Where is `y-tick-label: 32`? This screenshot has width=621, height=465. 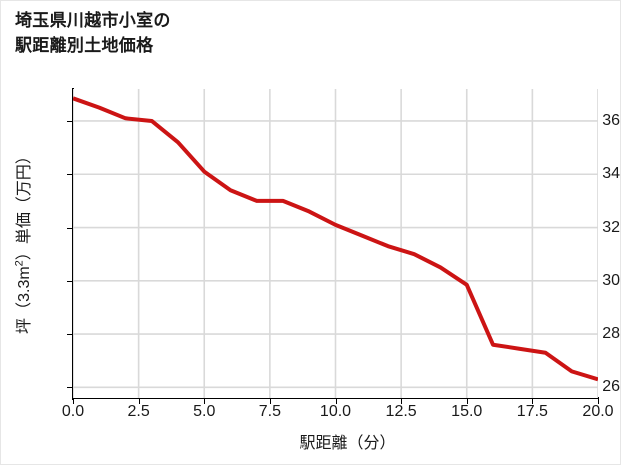
y-tick-label: 32 is located at coordinates (611, 227).